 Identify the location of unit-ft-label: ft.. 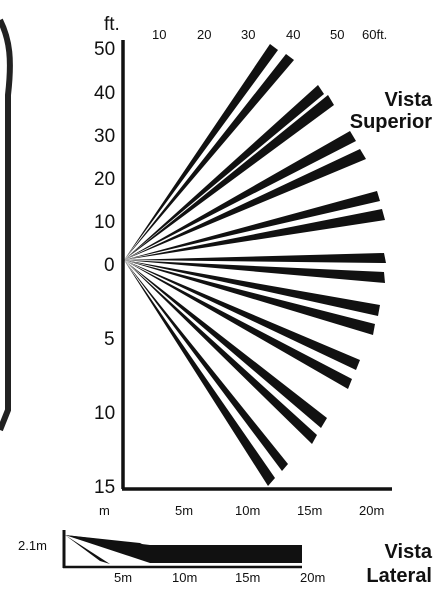
(112, 24).